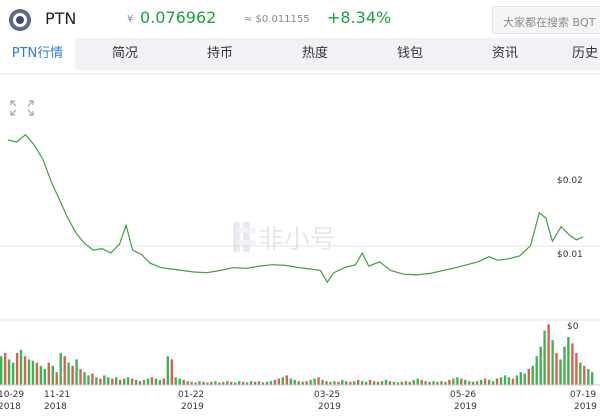 This screenshot has height=420, width=600. Describe the element at coordinates (191, 401) in the screenshot. I see `x-tick-3: 01-22 2019` at that location.